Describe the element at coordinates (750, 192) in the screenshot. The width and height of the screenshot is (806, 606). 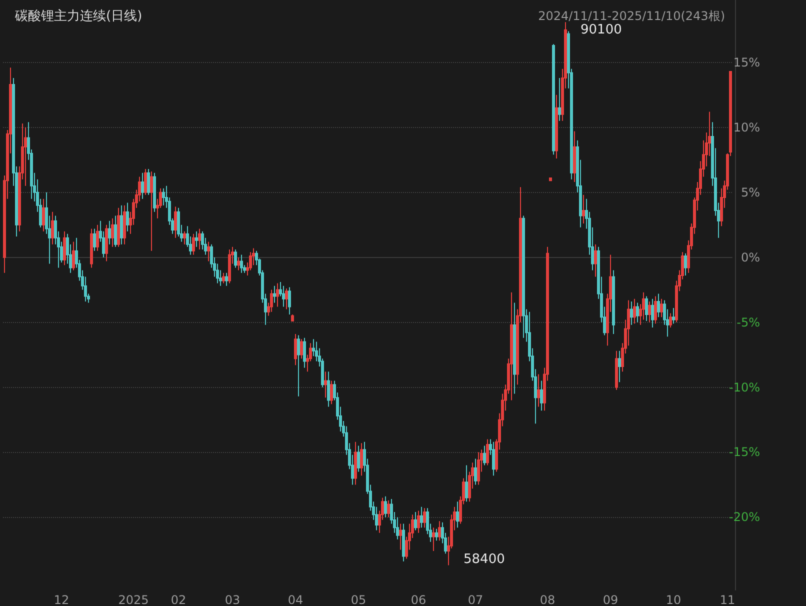
I see `y-tick-label: 5%` at that location.